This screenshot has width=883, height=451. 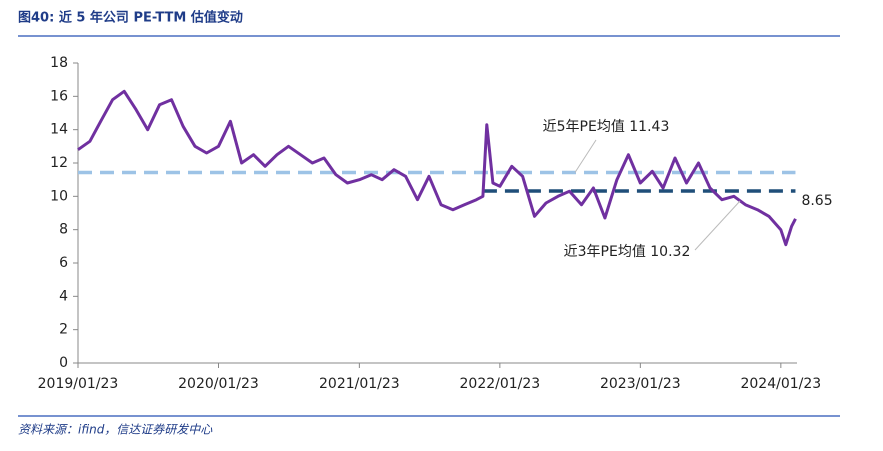 I want to click on x-tick-label: 2019/01/23, so click(x=78, y=384).